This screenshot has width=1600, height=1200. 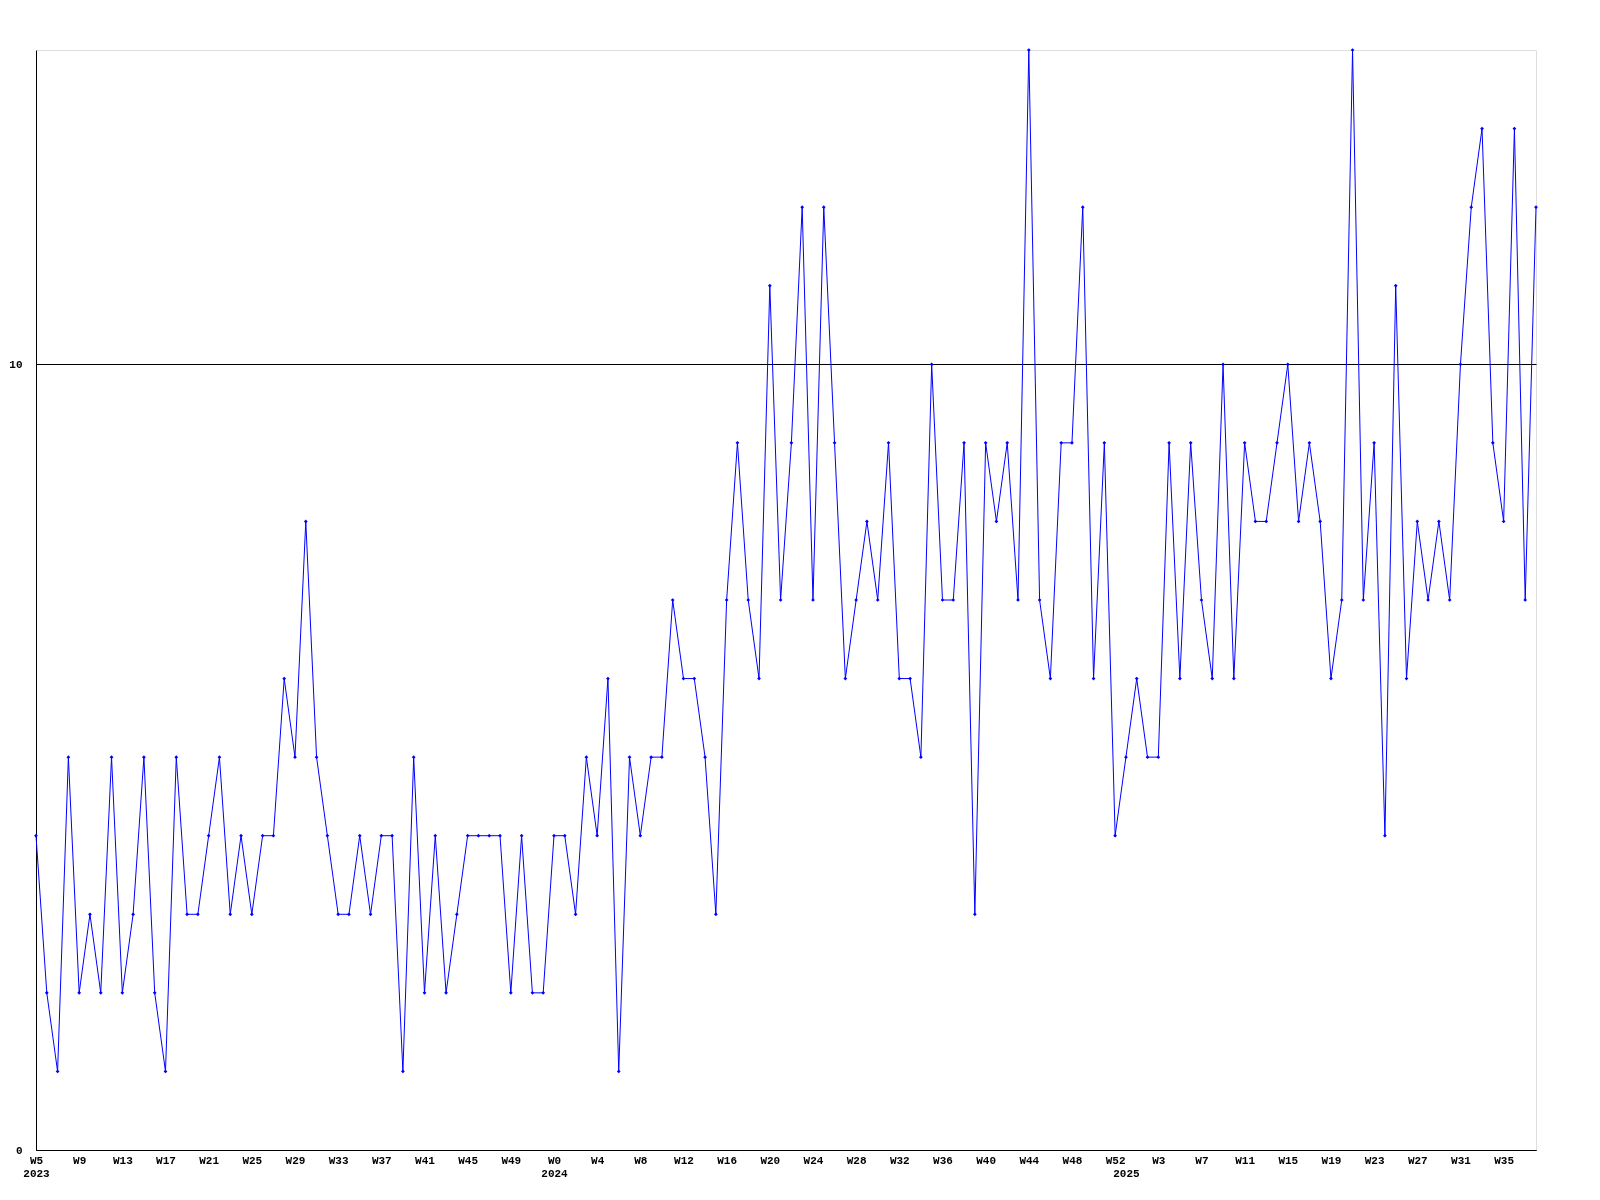 What do you see at coordinates (641, 1160) in the screenshot?
I see `x-tick-label: W8` at bounding box center [641, 1160].